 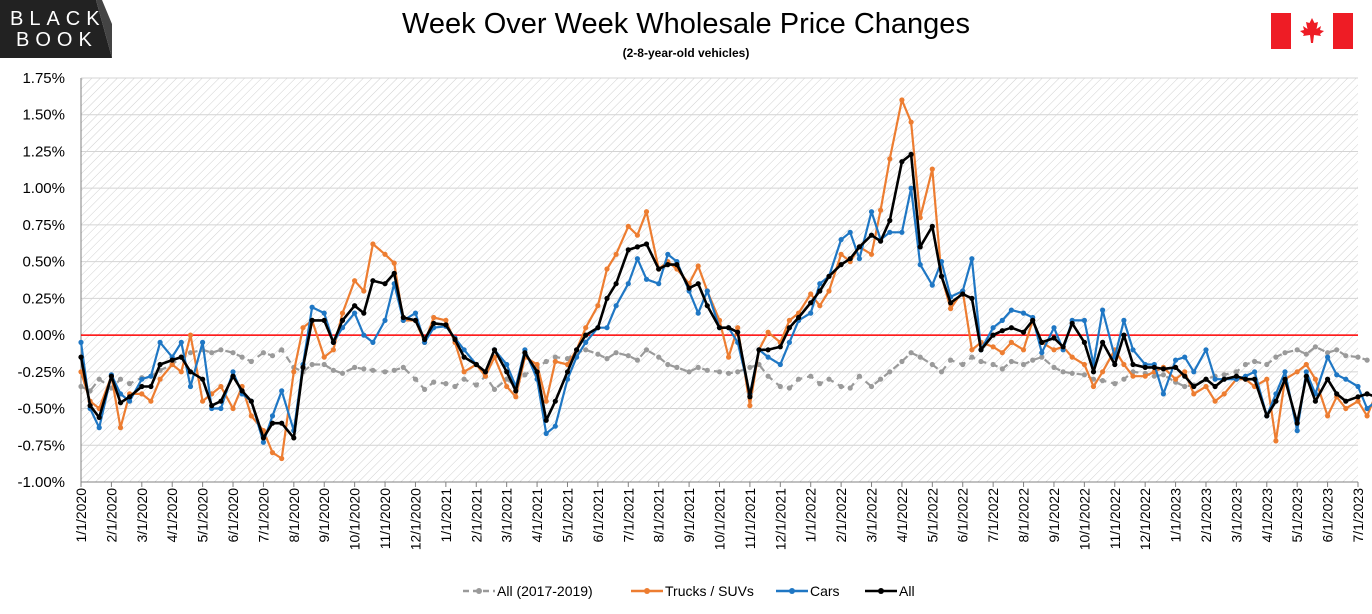 I want to click on x-tick-label: 6/1/2020, so click(x=233, y=515).